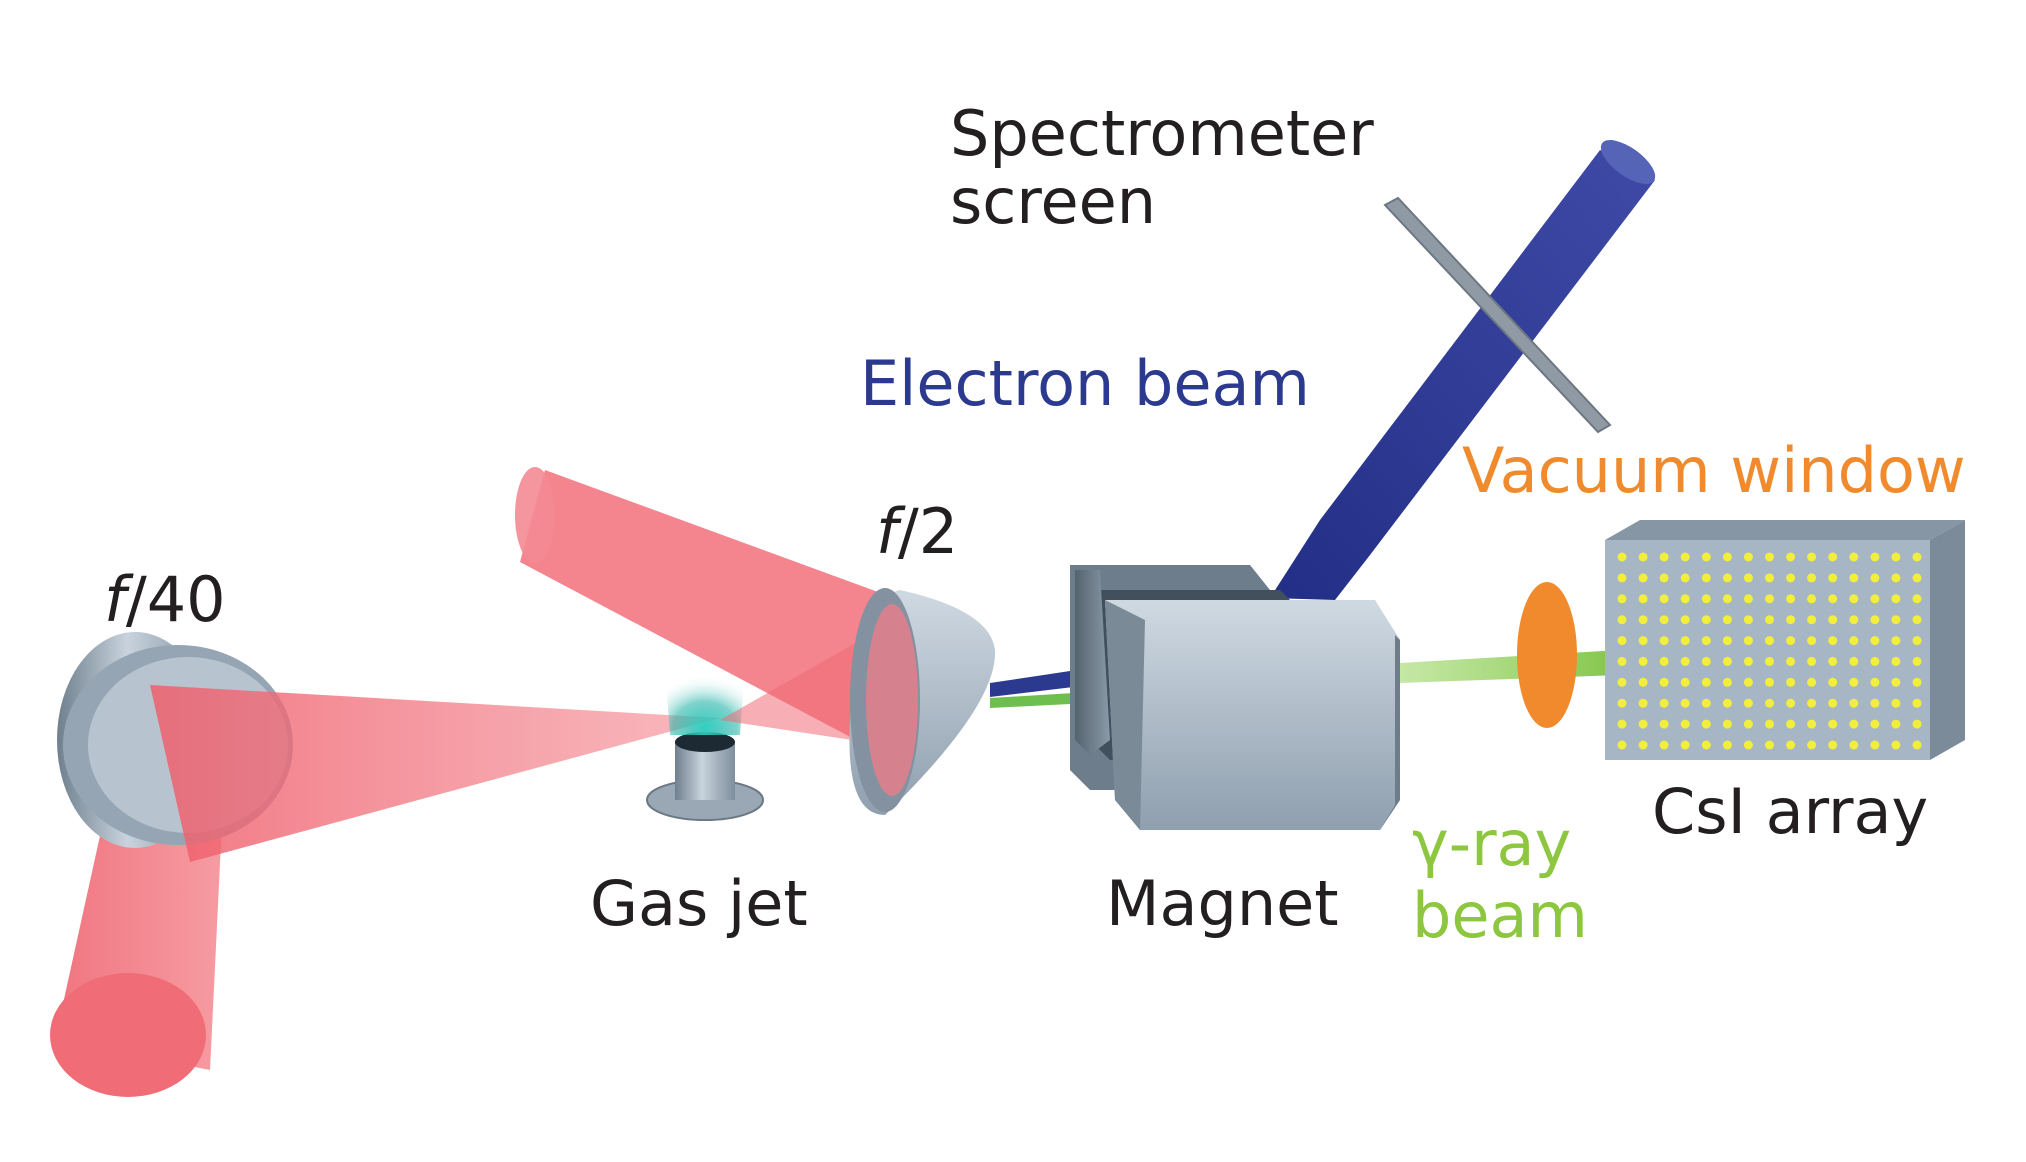  I want to click on f2-mirror-label: f/2, so click(917, 532).